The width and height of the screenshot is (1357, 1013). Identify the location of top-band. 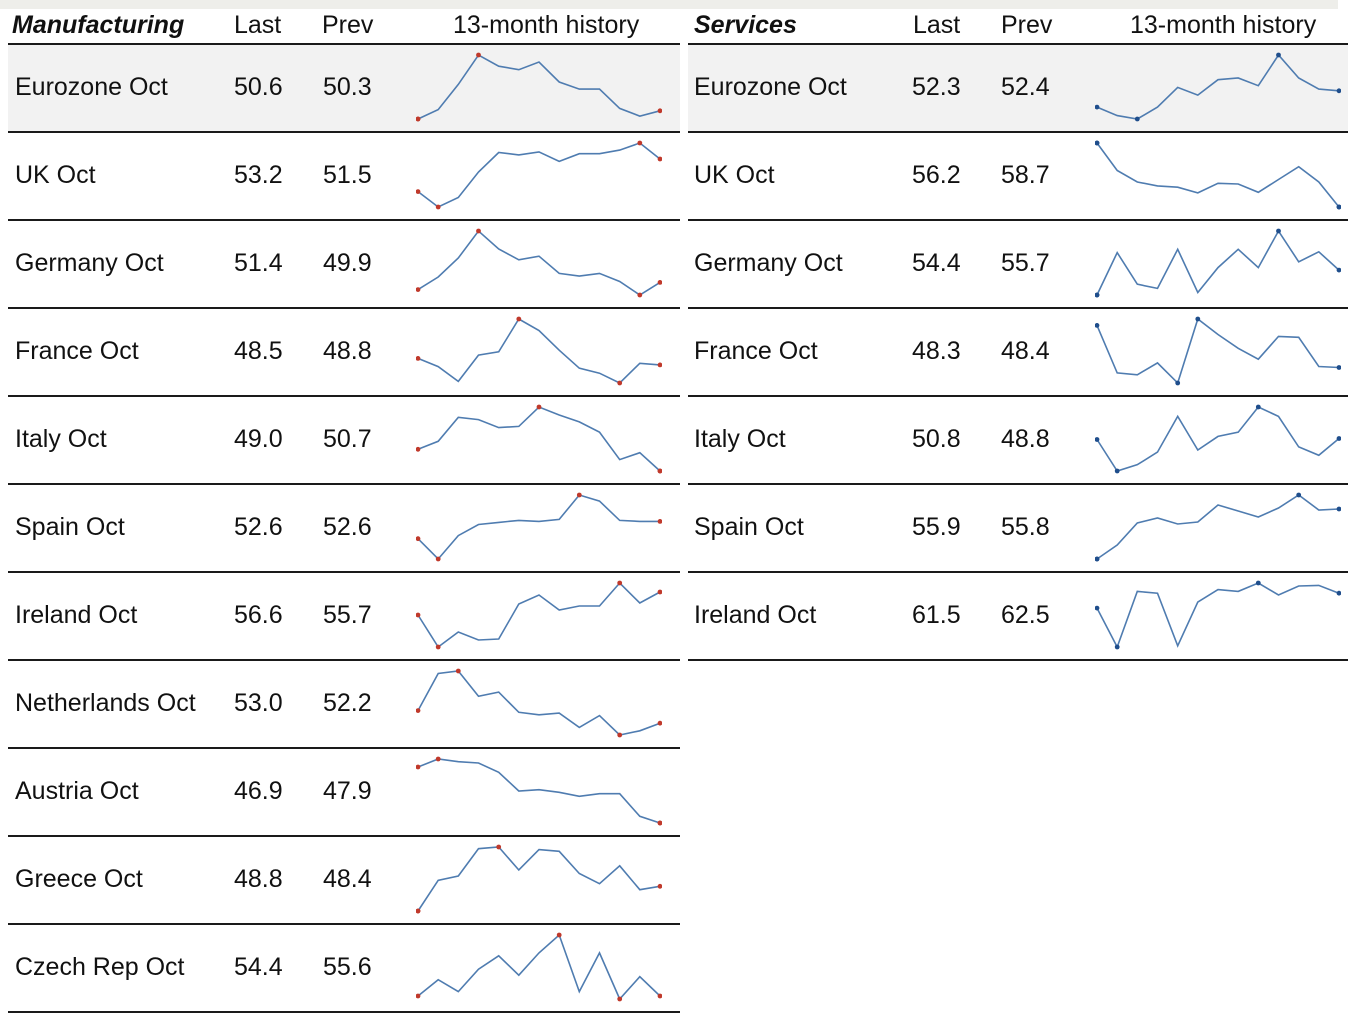
(669, 4).